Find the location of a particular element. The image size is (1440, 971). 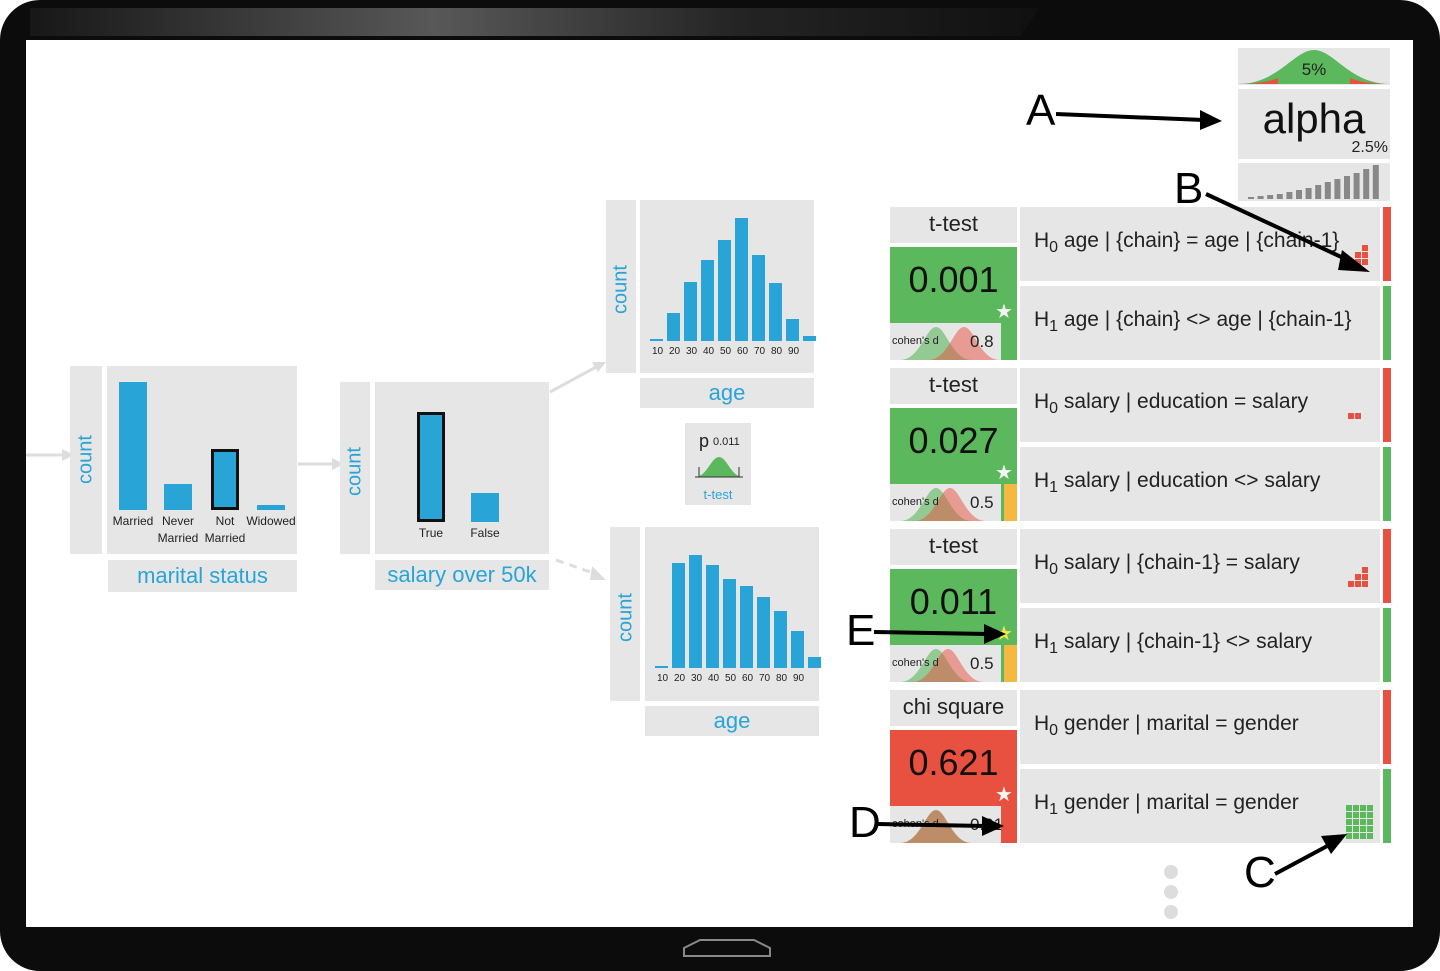

hypothesis-h1: H1 gender | marital = gender is located at coordinates (1200, 806).